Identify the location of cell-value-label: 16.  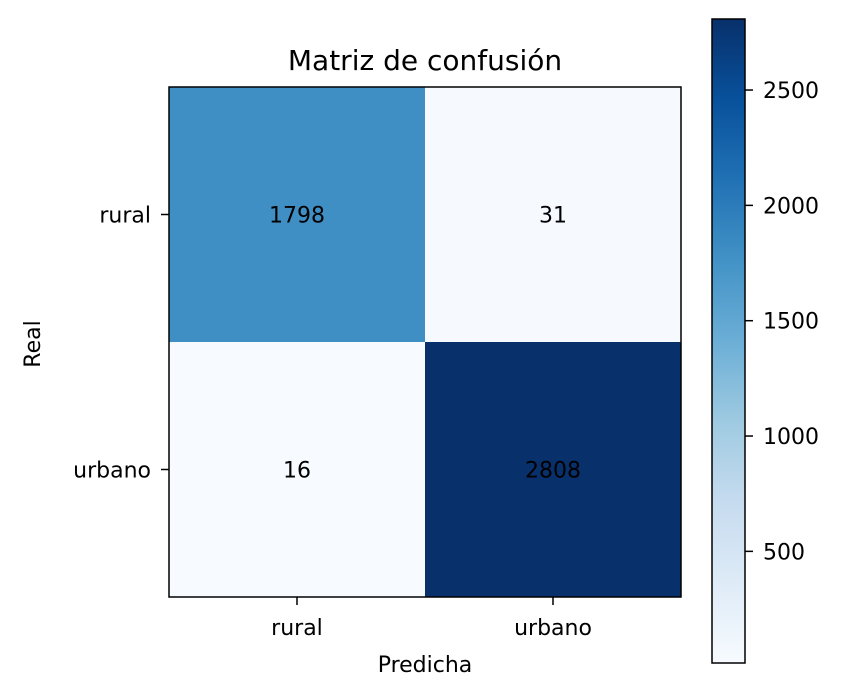
(297, 471).